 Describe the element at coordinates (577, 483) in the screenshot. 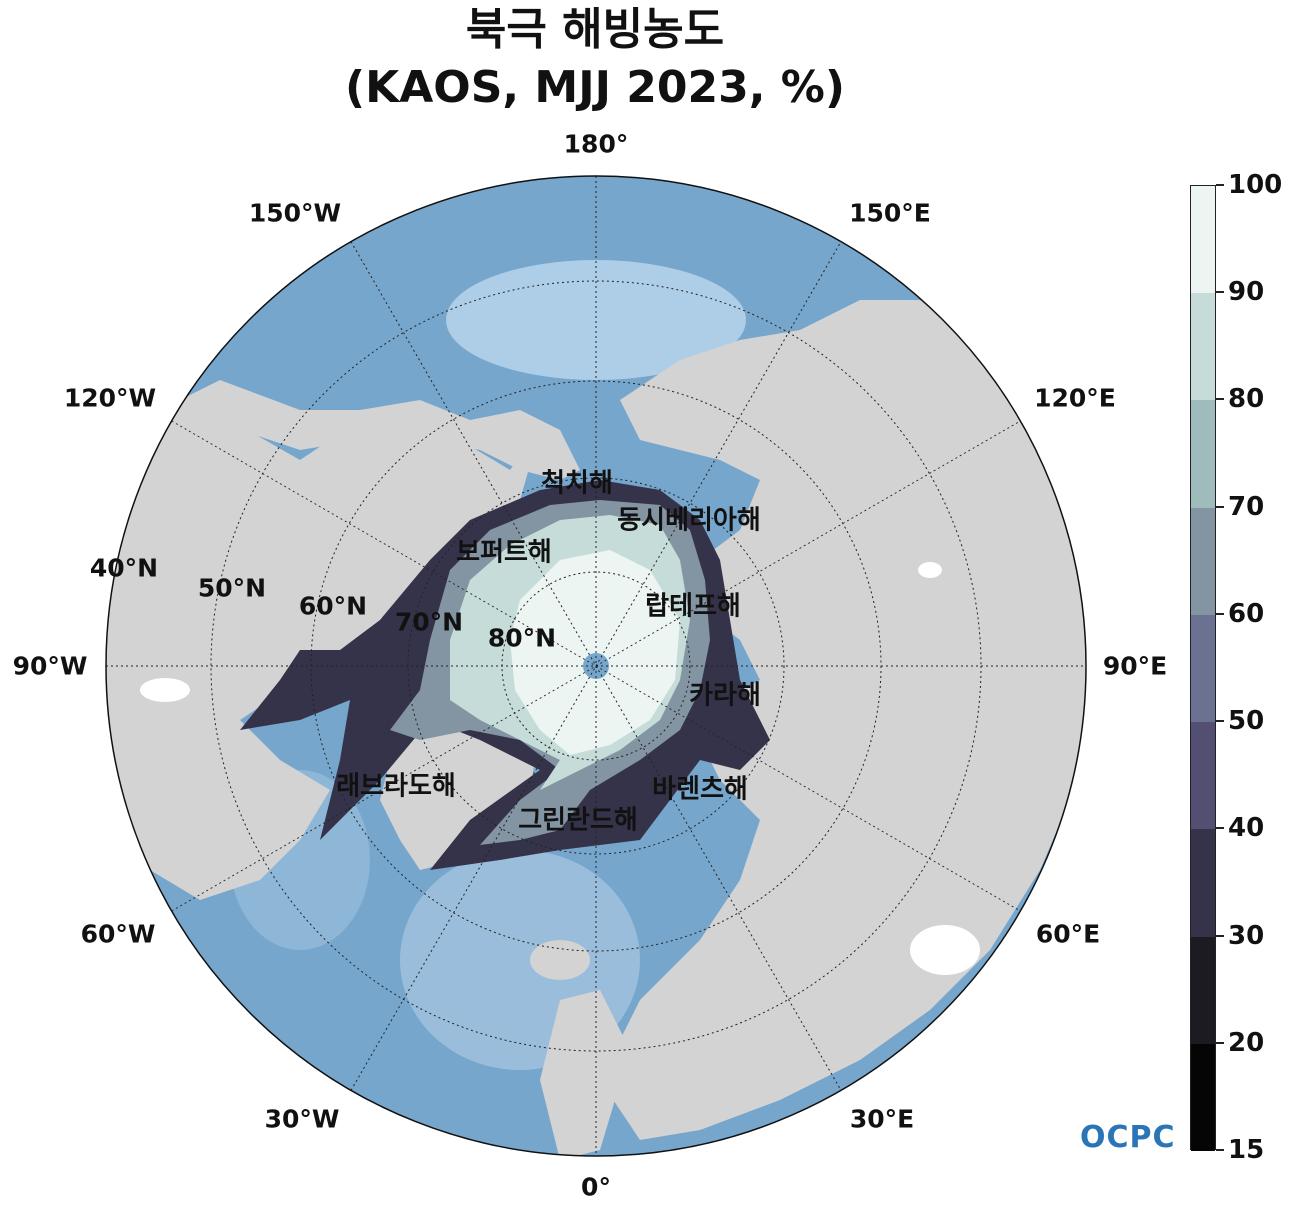

I see `sea-label-chukchi: 척치해` at that location.